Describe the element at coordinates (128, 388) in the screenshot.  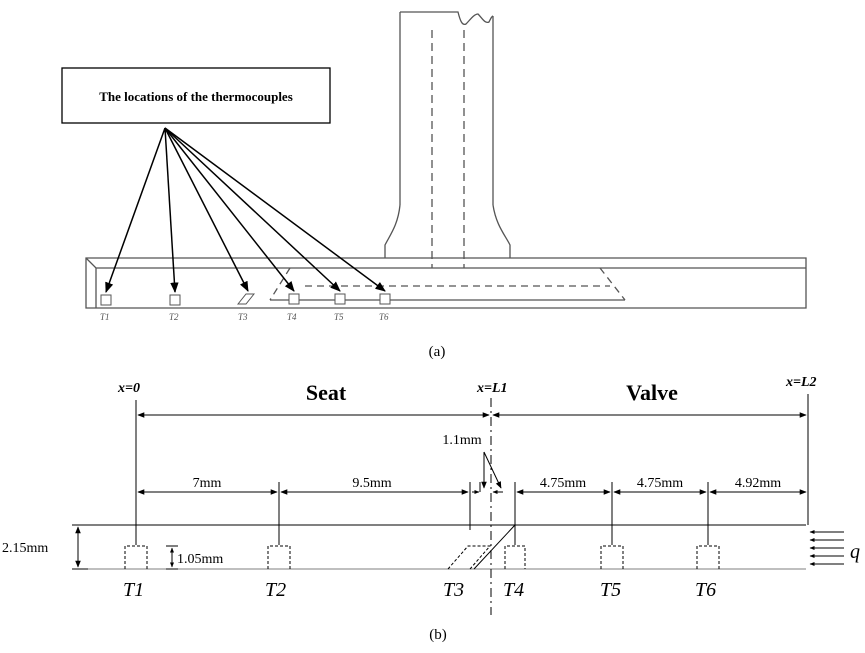
I see `x0-label: x=0` at that location.